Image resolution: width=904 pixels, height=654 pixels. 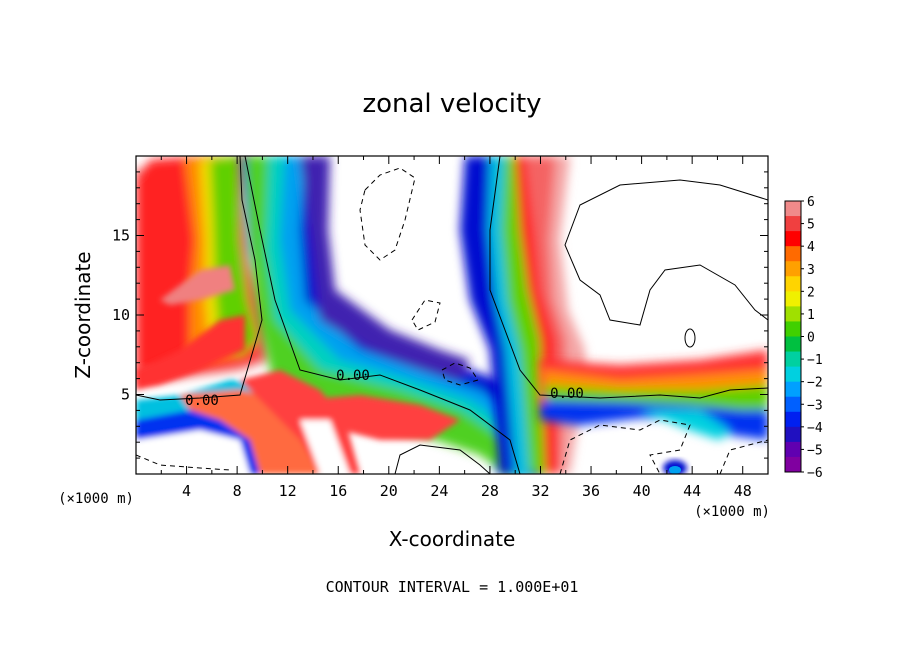 I want to click on x-tick-label: 40, so click(x=642, y=491).